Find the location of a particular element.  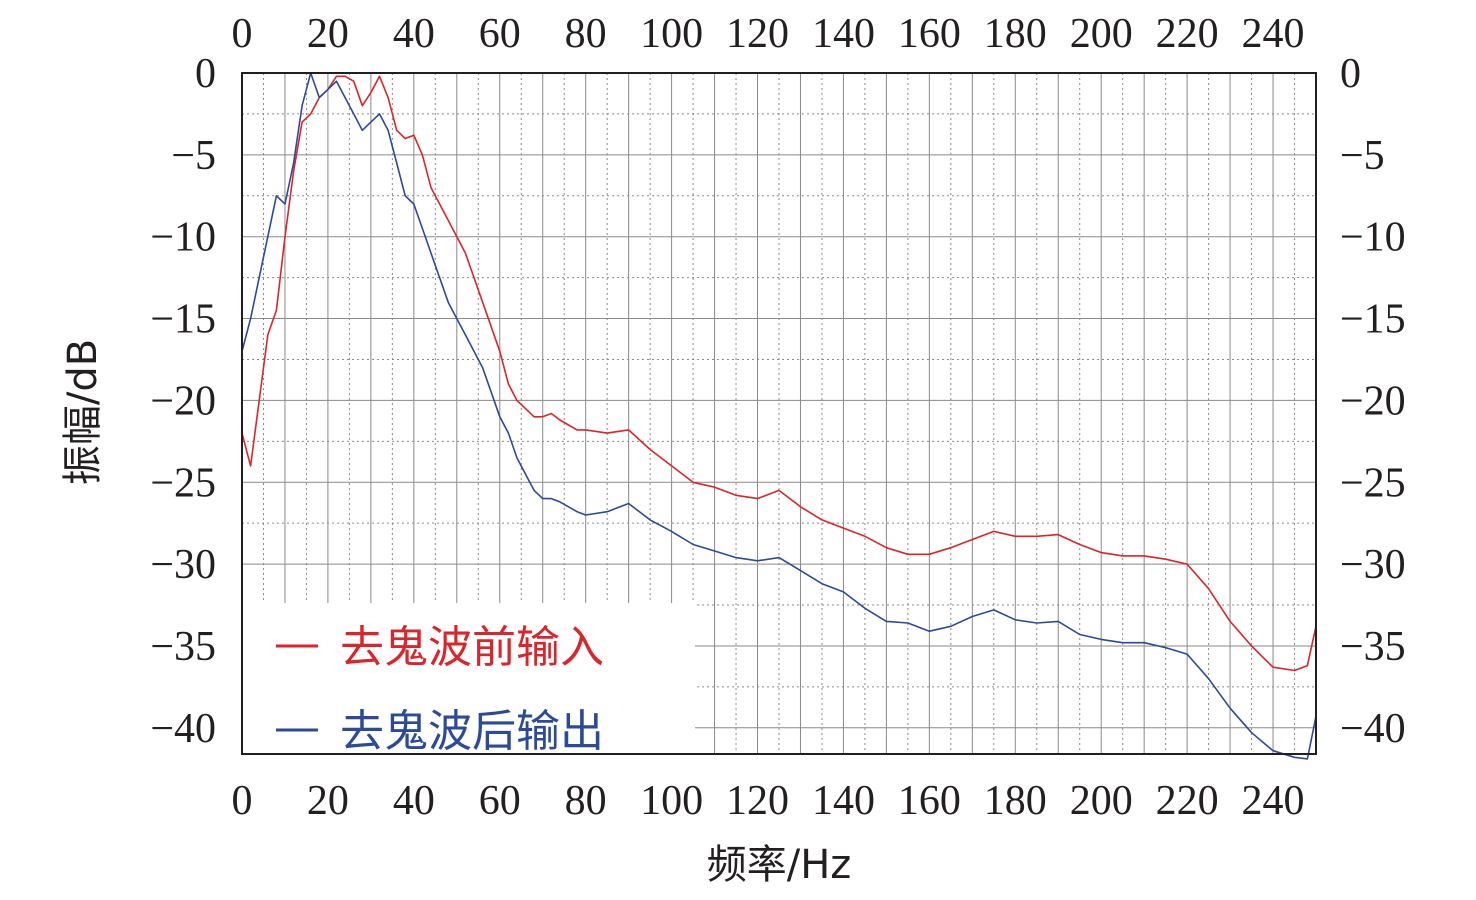

y-axis-title: 振幅/dB is located at coordinates (83, 412).